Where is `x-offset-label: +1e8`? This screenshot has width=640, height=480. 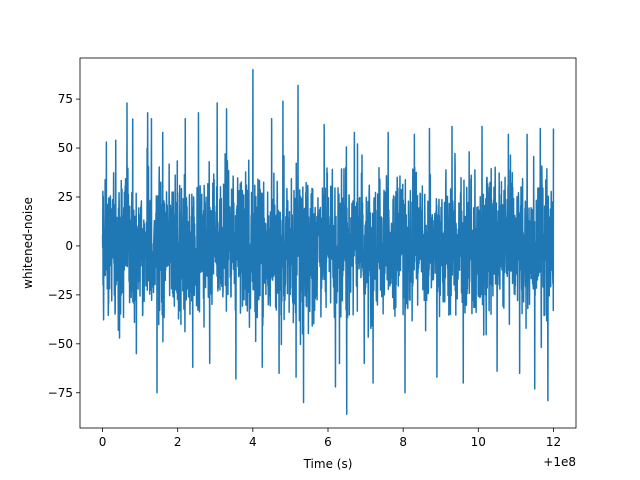 x-offset-label: +1e8 is located at coordinates (559, 462).